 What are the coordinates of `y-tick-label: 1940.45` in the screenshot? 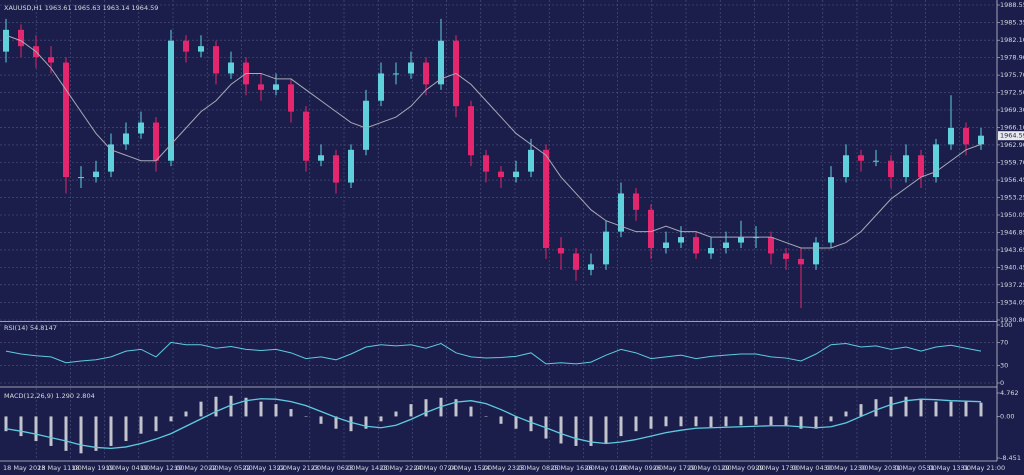 It's located at (1012, 267).